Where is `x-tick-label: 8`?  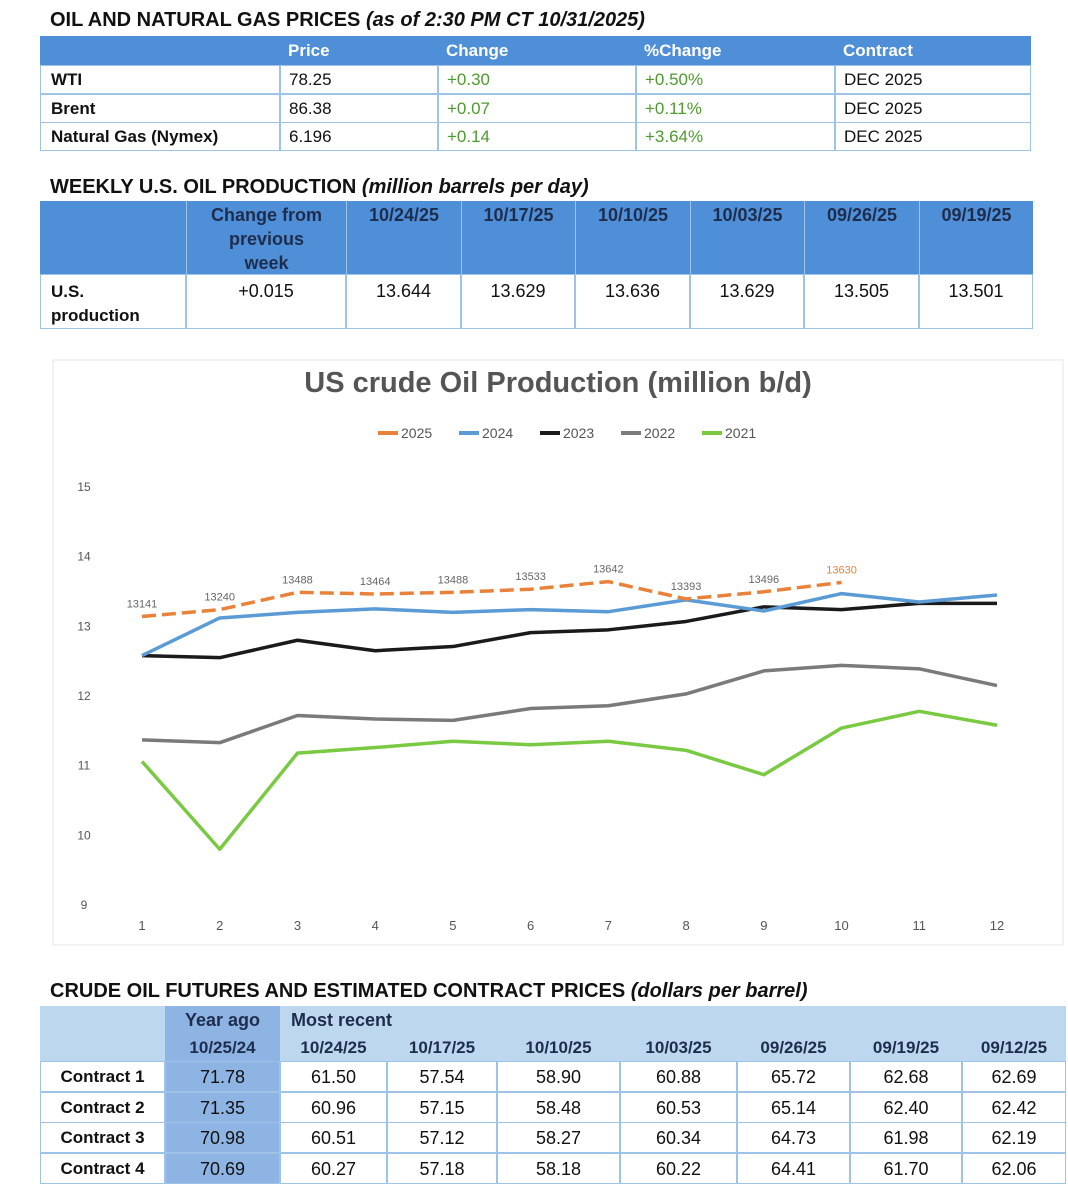 x-tick-label: 8 is located at coordinates (685, 925).